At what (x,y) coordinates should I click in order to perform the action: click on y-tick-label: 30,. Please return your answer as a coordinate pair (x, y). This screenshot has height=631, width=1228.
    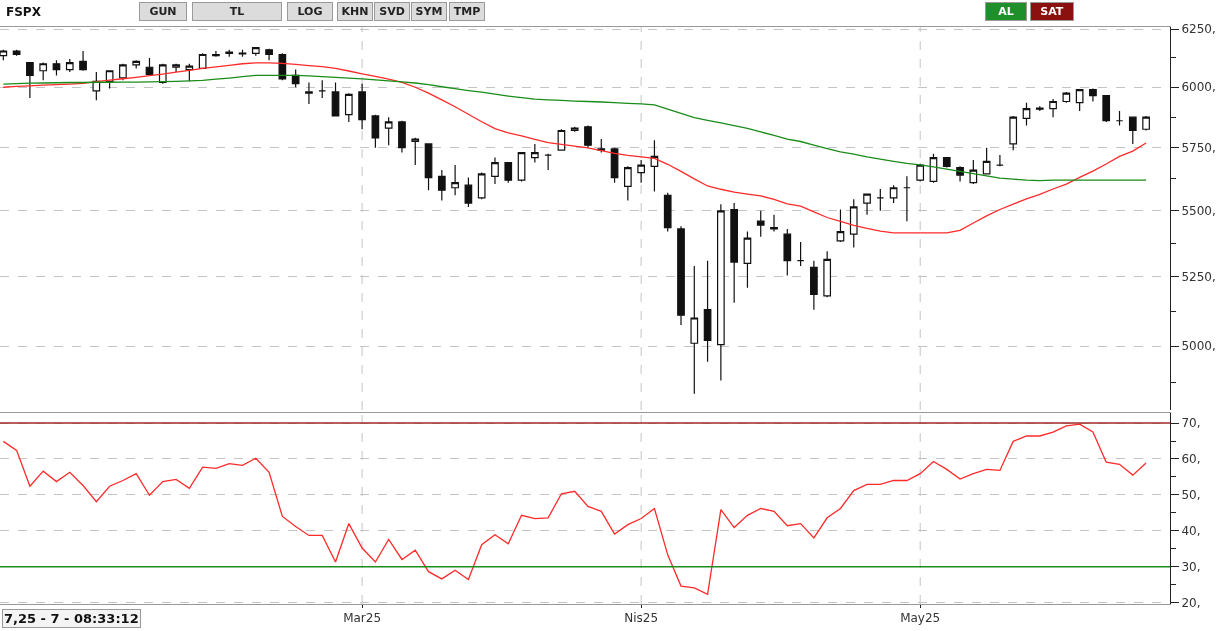
    Looking at the image, I should click on (1191, 566).